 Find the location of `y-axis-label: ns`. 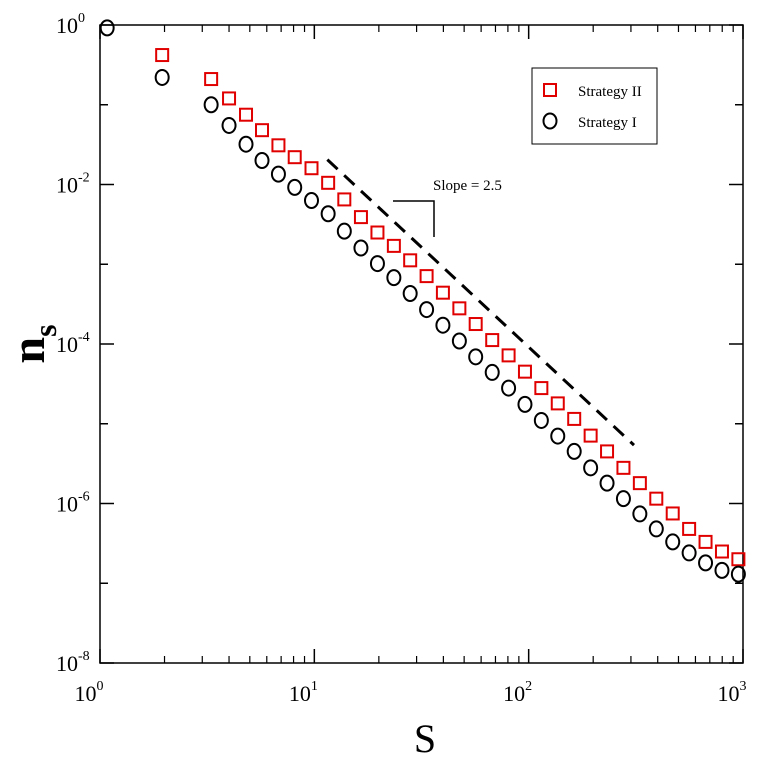

y-axis-label: ns is located at coordinates (32, 343).